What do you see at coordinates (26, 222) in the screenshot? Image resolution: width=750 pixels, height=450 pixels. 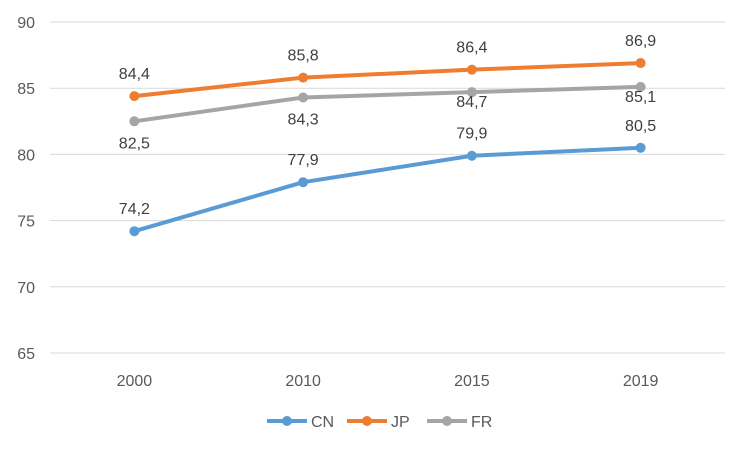 I see `y-tick-label: 75` at bounding box center [26, 222].